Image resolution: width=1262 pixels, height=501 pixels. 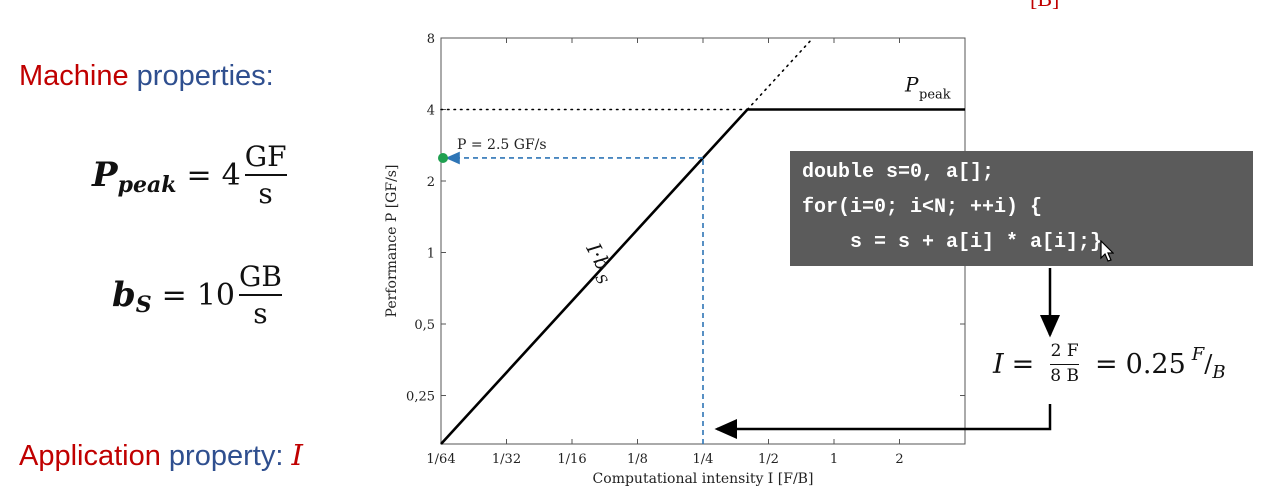 What do you see at coordinates (1155, 364) in the screenshot?
I see `intensity-value: 0.25` at bounding box center [1155, 364].